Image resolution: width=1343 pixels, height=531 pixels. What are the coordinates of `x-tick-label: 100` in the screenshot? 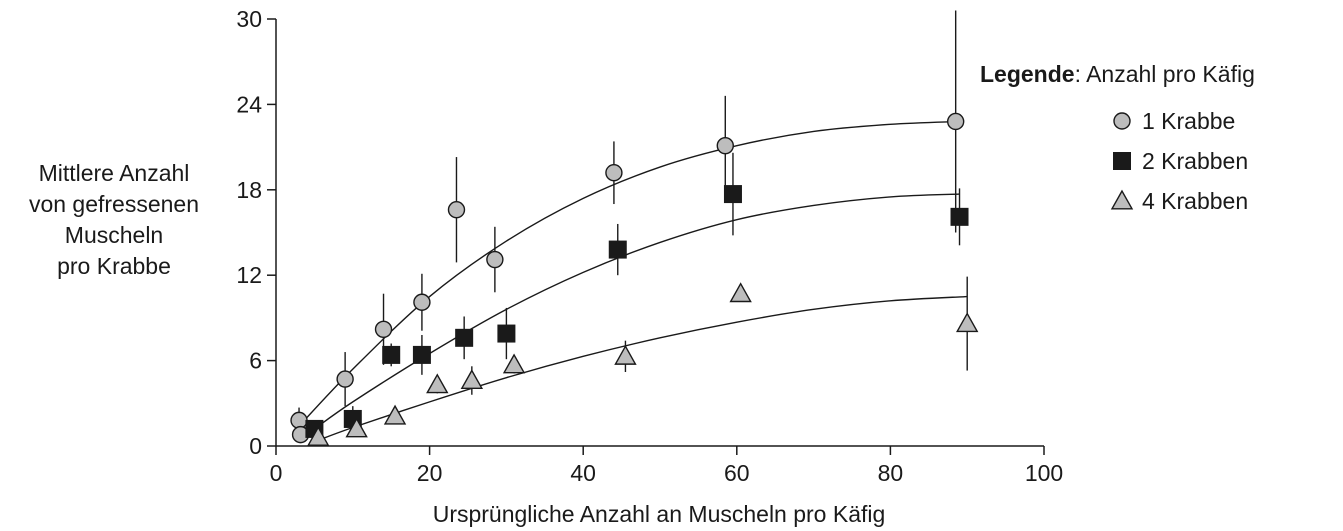 It's located at (1044, 473).